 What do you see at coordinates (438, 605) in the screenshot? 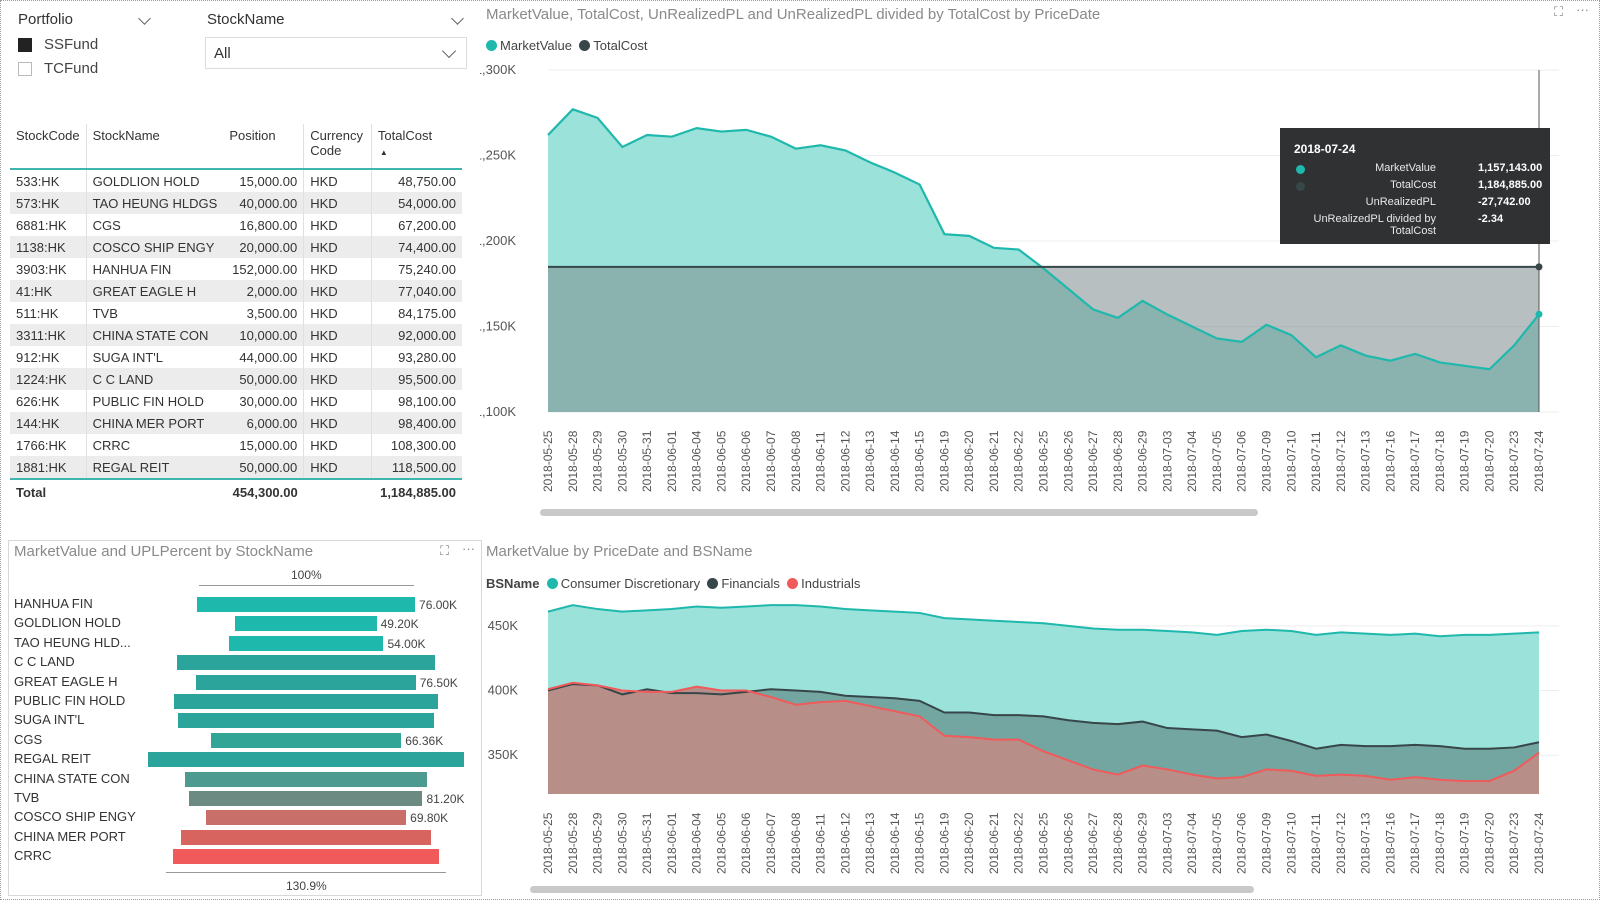
I see `bar-value-label: 76.00K` at bounding box center [438, 605].